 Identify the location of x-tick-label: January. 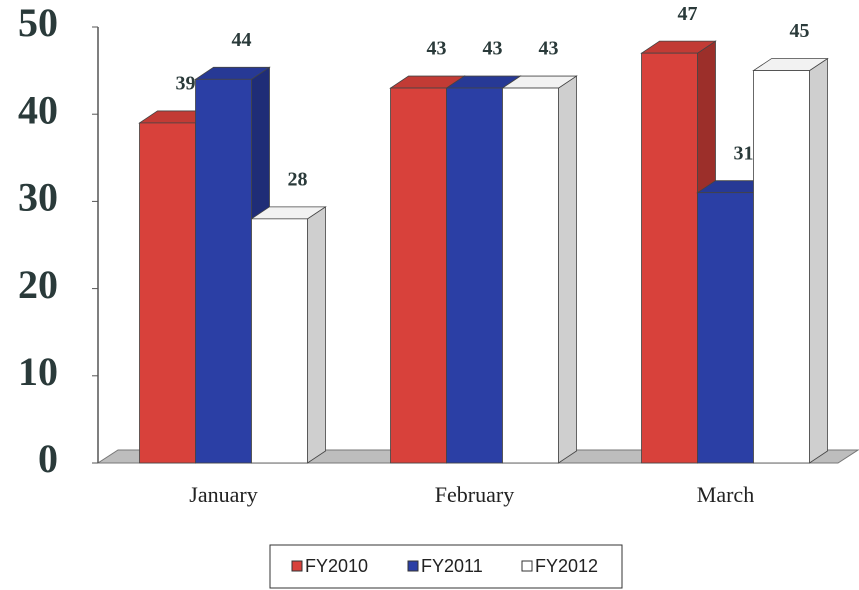
(223, 494).